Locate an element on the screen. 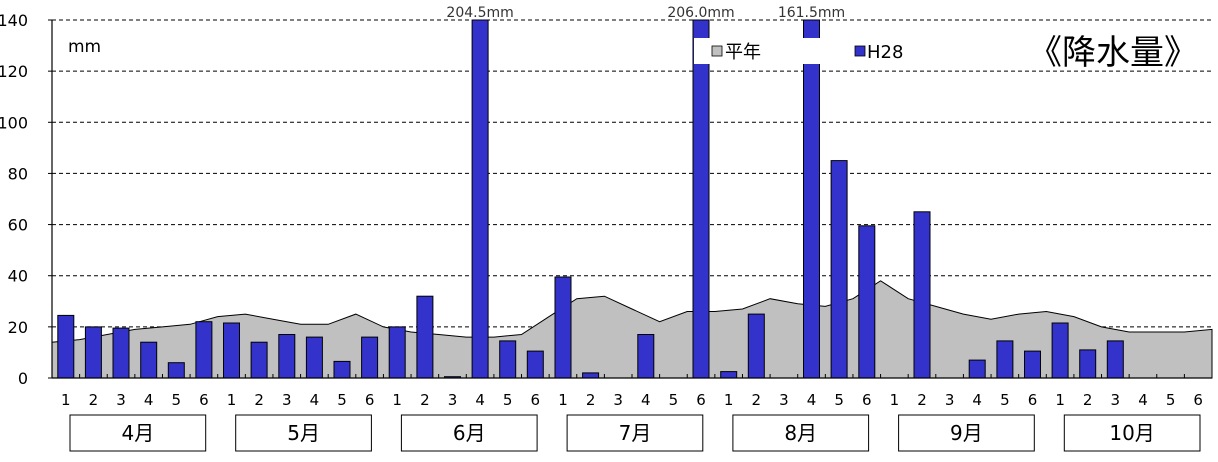 The image size is (1218, 462). legend-normal-swatch is located at coordinates (717, 51).